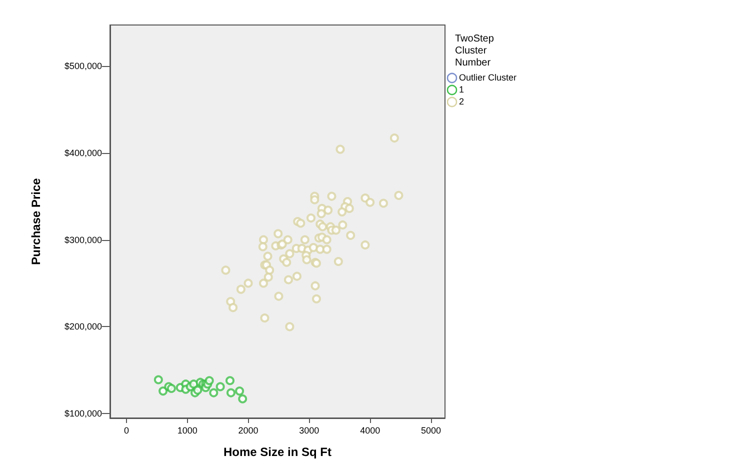 The height and width of the screenshot is (468, 739). What do you see at coordinates (83, 413) in the screenshot?
I see `y-tick-label: $100,000` at bounding box center [83, 413].